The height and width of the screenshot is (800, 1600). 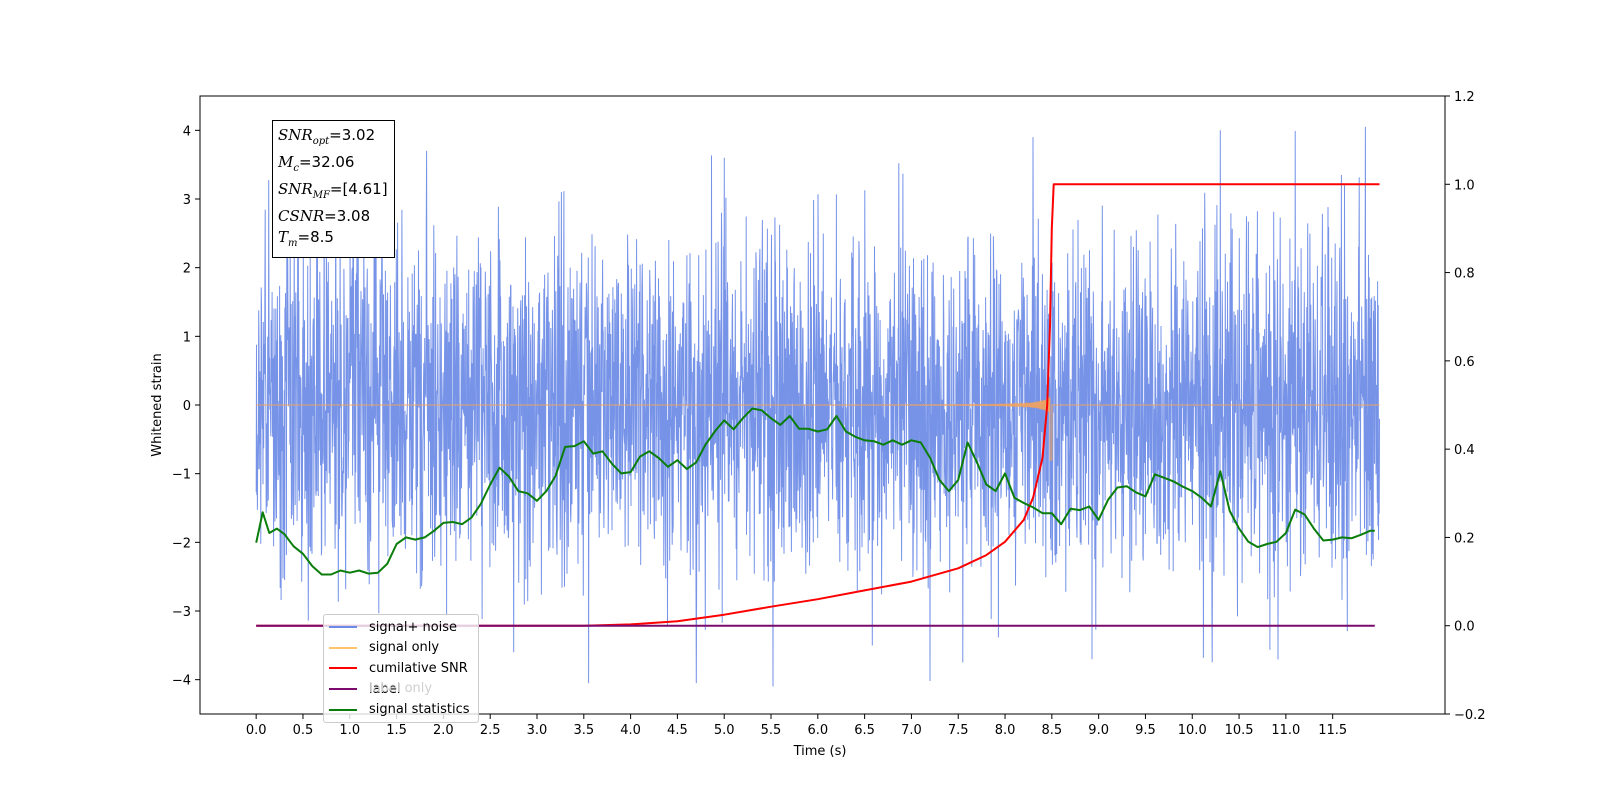 What do you see at coordinates (181, 612) in the screenshot?
I see `y-tick-label: −3` at bounding box center [181, 612].